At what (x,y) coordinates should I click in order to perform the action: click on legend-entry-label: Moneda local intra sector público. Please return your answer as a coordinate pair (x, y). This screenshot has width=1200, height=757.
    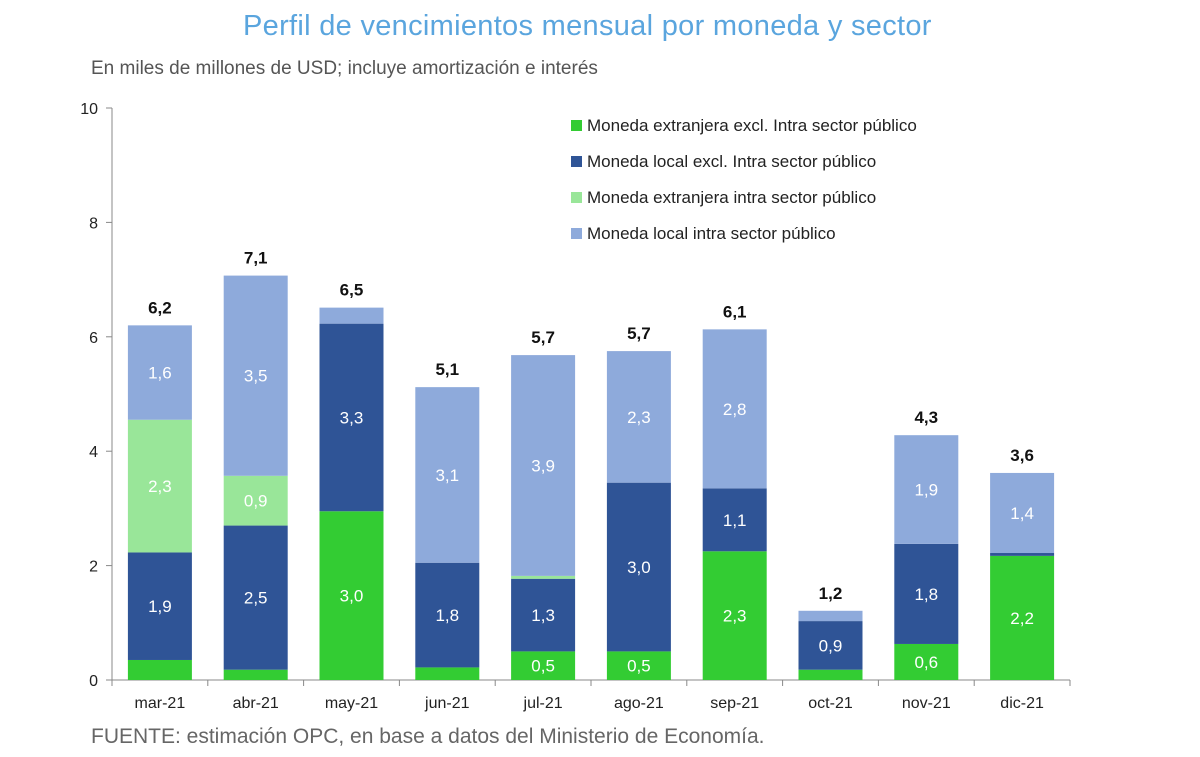
    Looking at the image, I should click on (711, 233).